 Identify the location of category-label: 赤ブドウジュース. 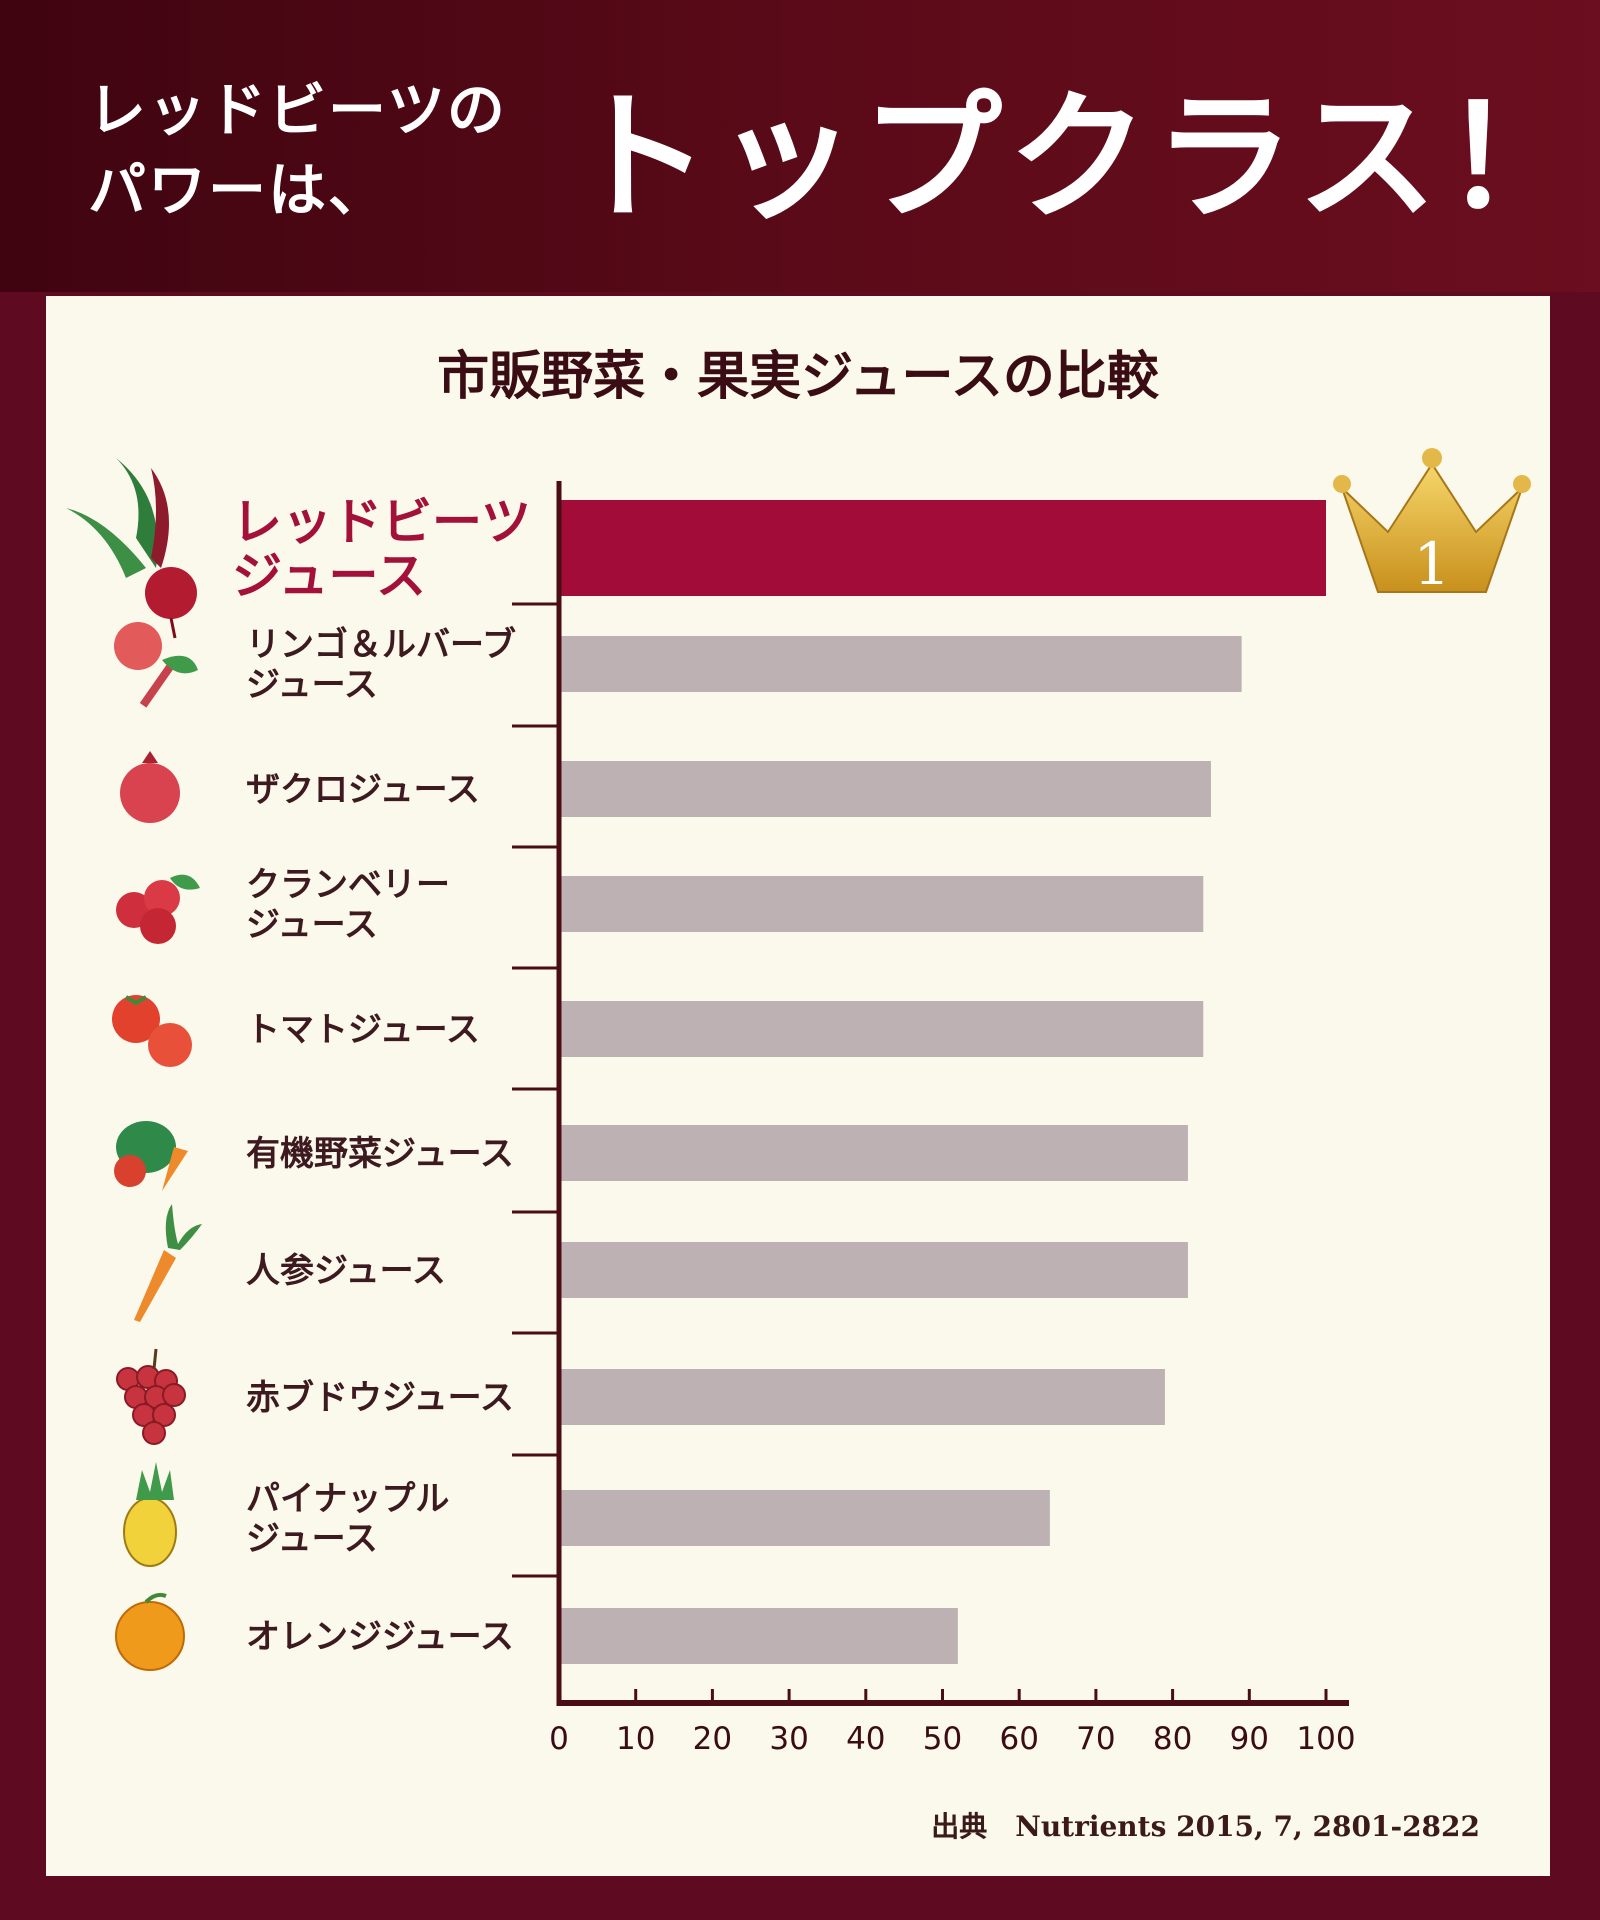
(380, 1398).